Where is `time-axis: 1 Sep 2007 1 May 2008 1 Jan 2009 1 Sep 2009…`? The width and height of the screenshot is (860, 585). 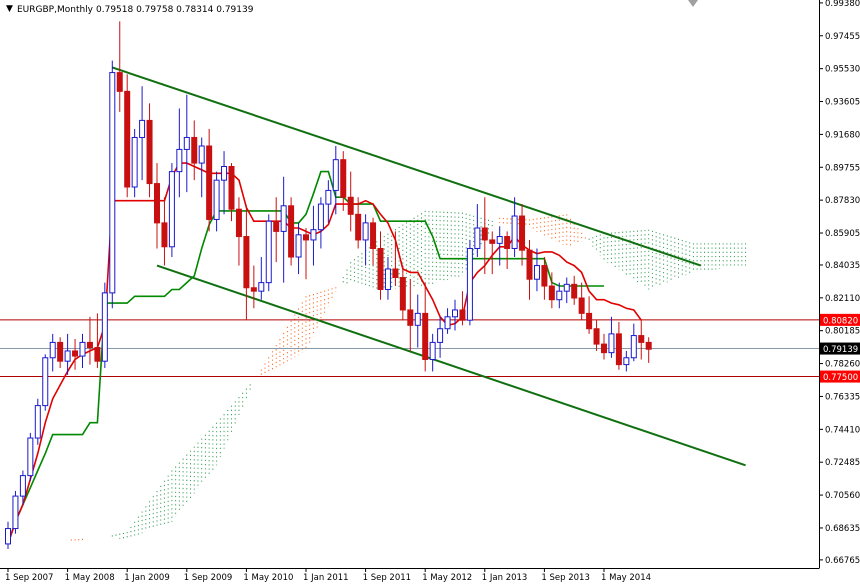 time-axis: 1 Sep 2007 1 May 2008 1 Jan 2009 1 Sep 2009… is located at coordinates (328, 575).